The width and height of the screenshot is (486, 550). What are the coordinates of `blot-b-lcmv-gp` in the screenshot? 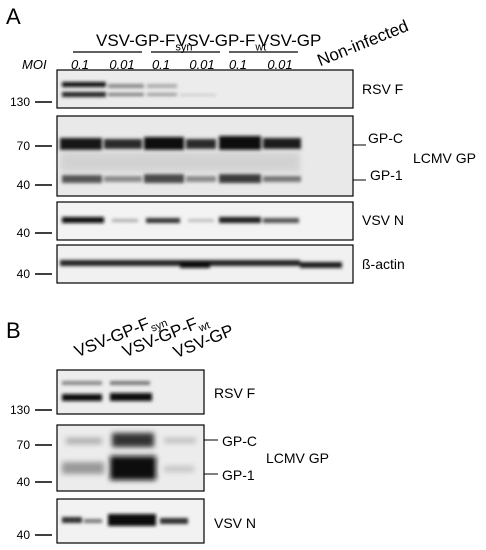 It's located at (130, 458).